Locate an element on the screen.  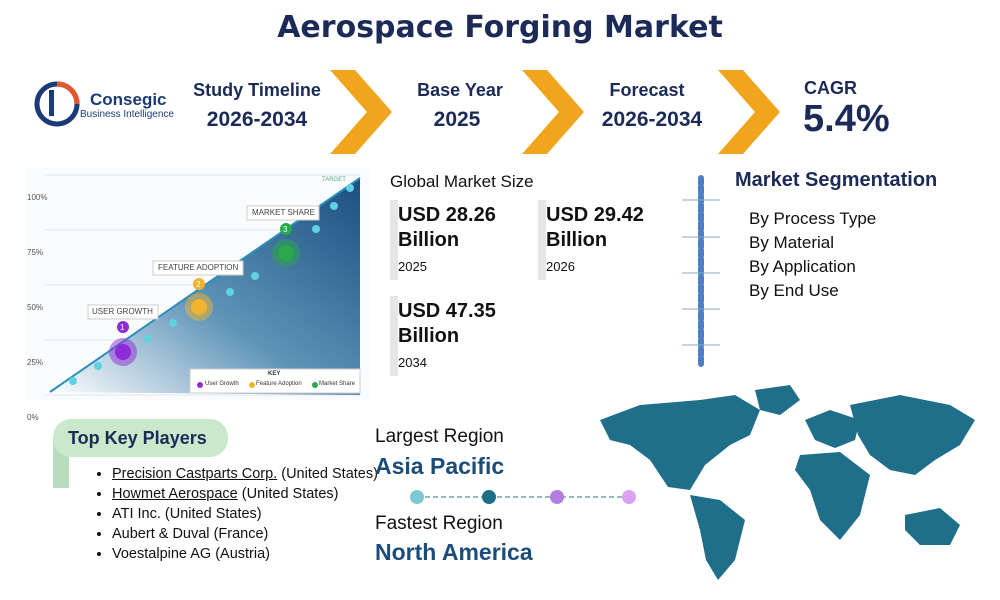
player: Howmet Aerospace (United States) is located at coordinates (247, 494).